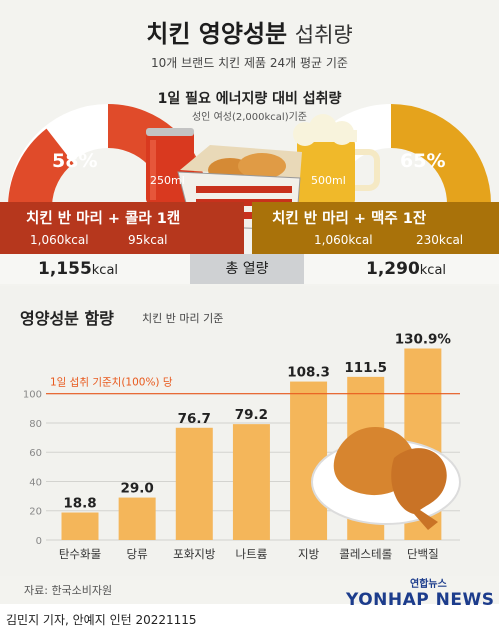  I want to click on y-tick-label: 0, so click(39, 541).